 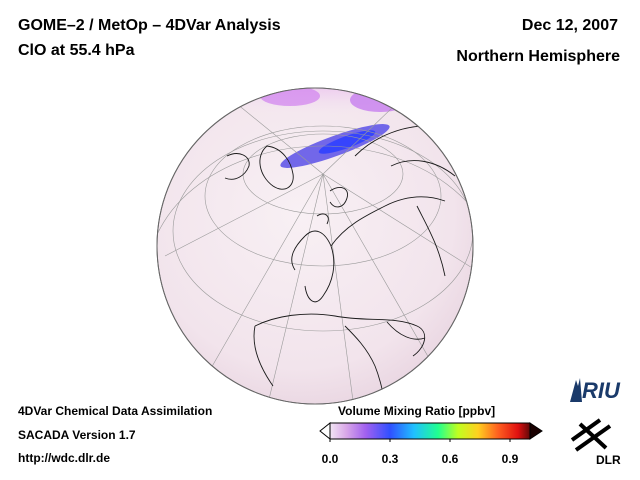 What do you see at coordinates (315, 115) in the screenshot?
I see `clo-polar-cap-low` at bounding box center [315, 115].